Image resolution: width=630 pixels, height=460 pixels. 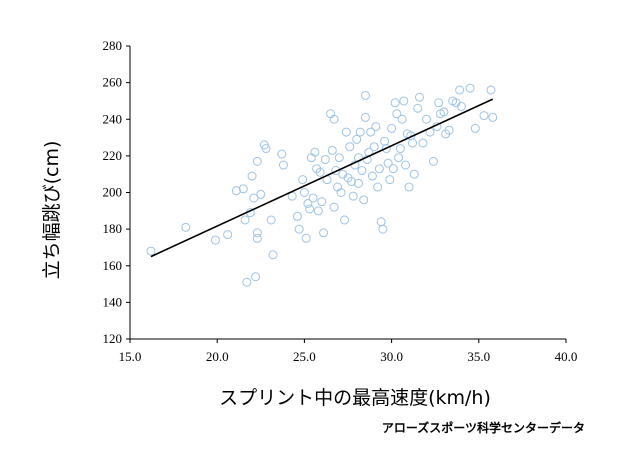 I want to click on x-tick-label: 20.0, so click(x=217, y=356).